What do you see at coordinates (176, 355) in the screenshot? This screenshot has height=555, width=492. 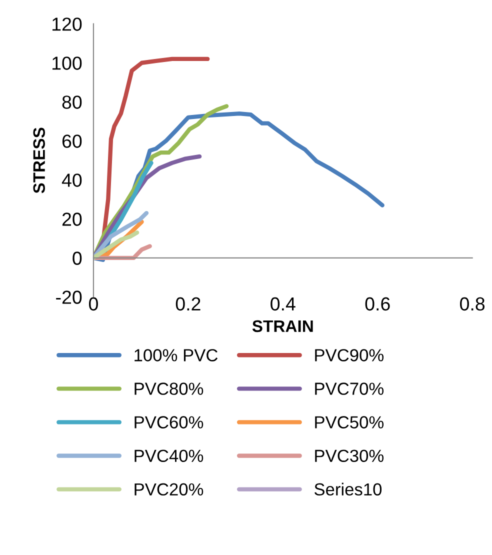 I see `legend-label: 100% PVC` at bounding box center [176, 355].